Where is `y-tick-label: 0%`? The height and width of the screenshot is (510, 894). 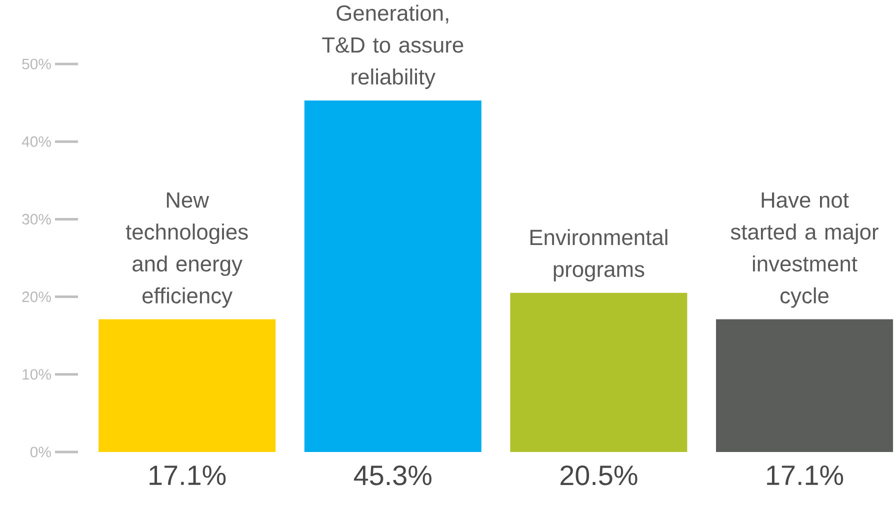 y-tick-label: 0% is located at coordinates (40, 452).